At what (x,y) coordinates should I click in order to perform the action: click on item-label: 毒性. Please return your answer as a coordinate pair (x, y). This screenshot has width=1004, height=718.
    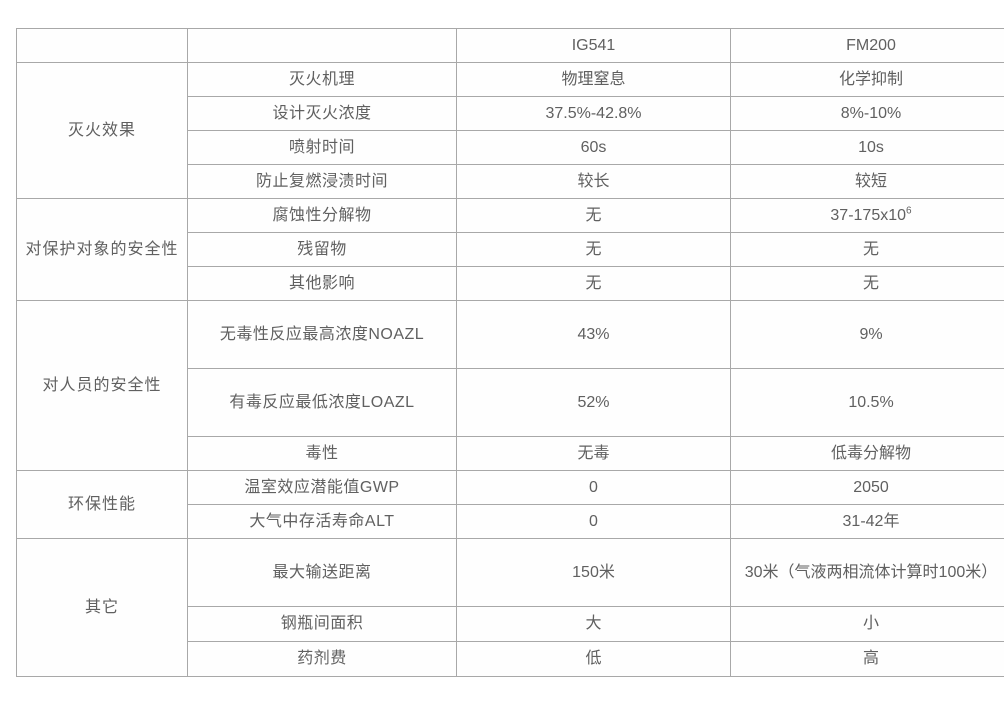
    Looking at the image, I should click on (322, 453).